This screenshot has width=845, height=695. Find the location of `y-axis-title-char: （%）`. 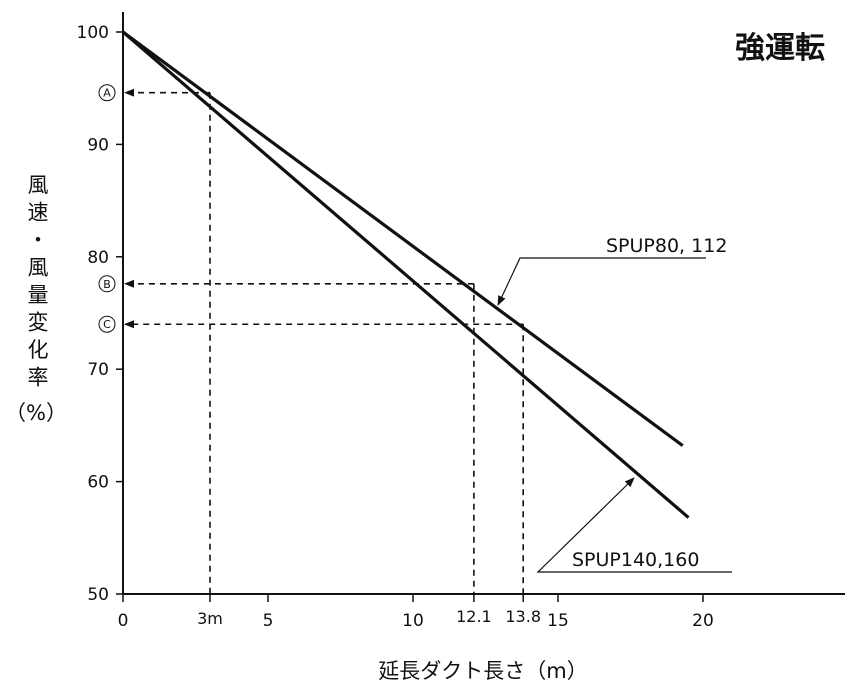

y-axis-title-char: （%） is located at coordinates (36, 413).